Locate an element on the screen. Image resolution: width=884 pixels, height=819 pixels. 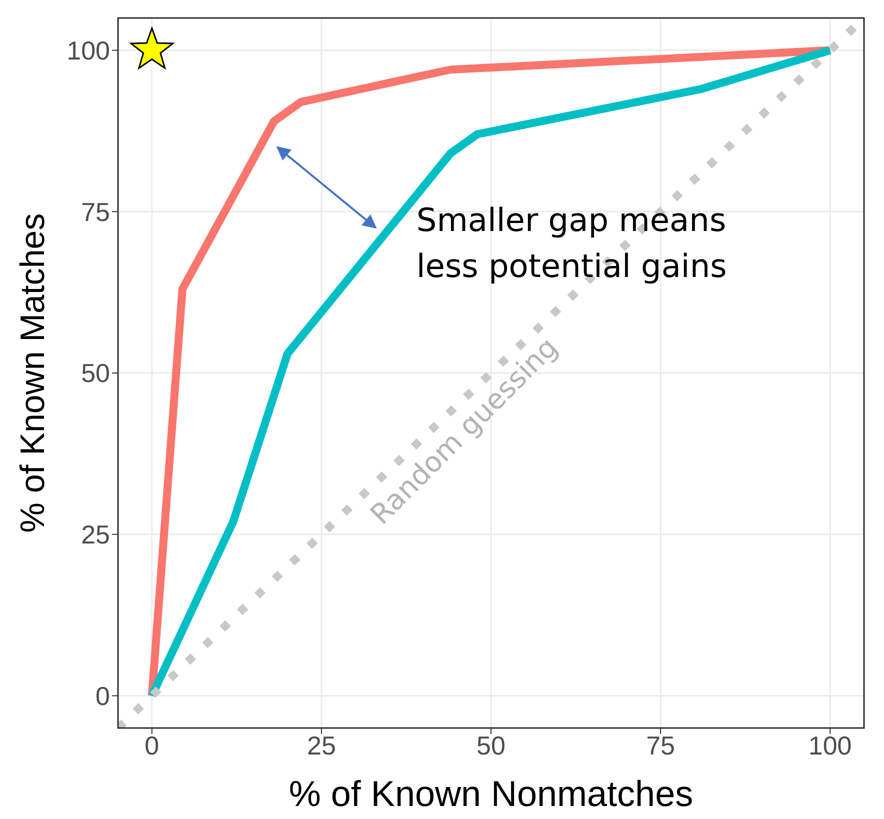
y-tick-label: 50 is located at coordinates (95, 373).